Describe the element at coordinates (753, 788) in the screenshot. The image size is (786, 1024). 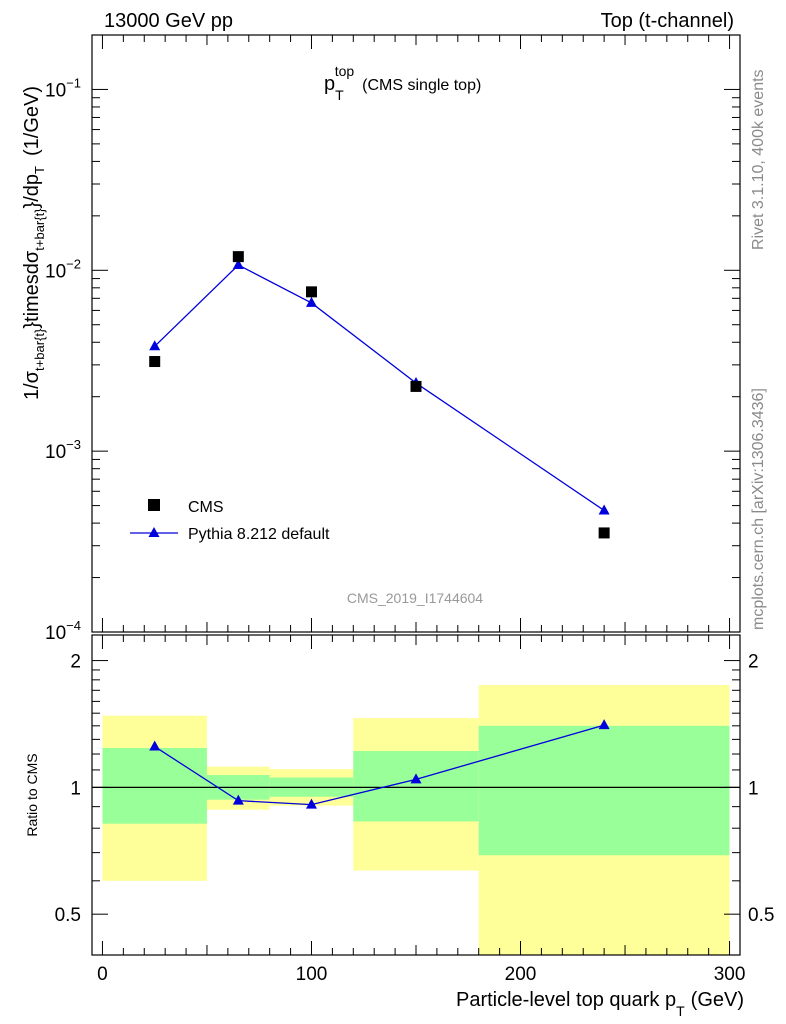
I see `ratio-y-tick-label-right: 1` at that location.